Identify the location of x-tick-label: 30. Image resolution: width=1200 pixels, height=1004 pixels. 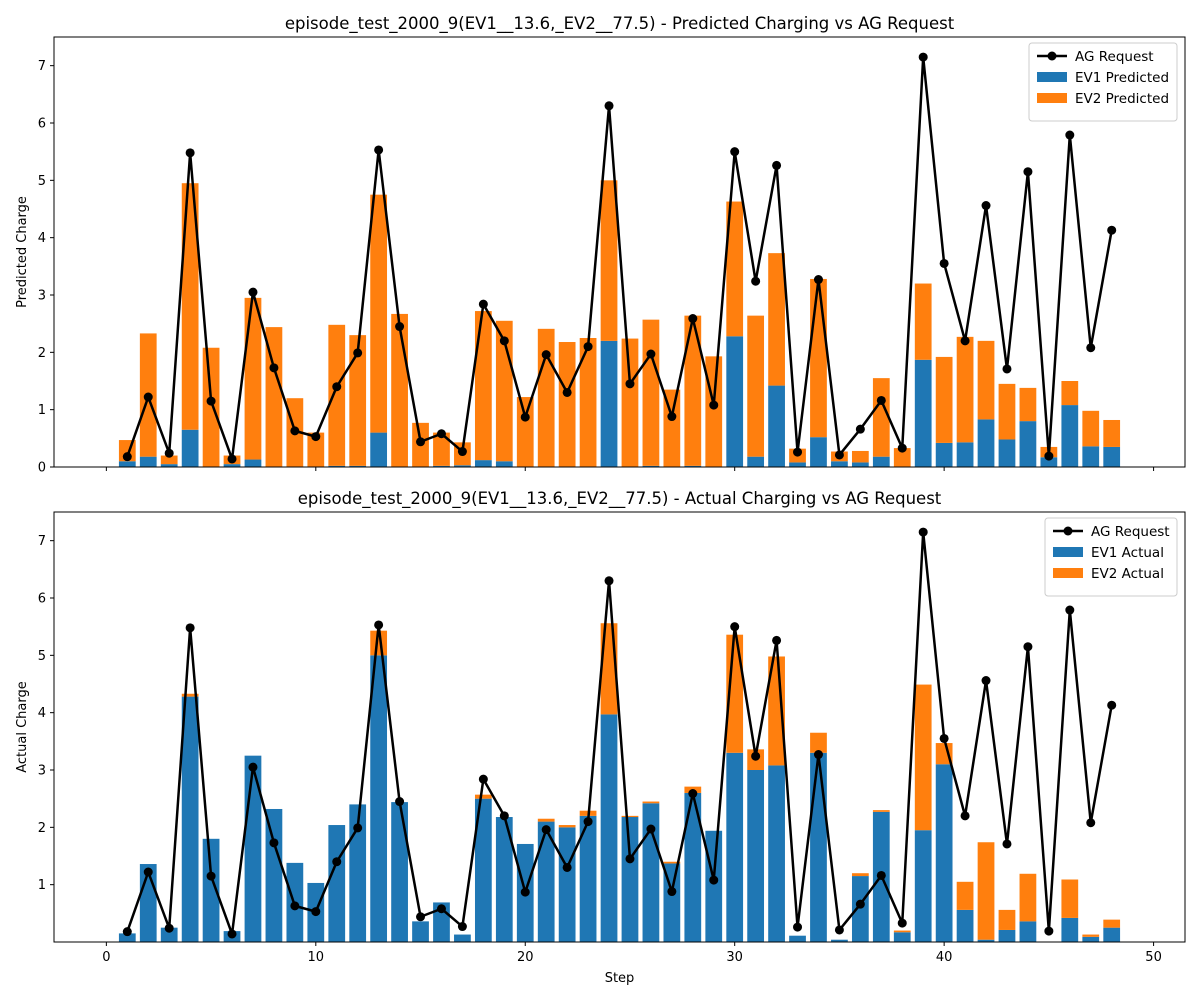
(734, 957).